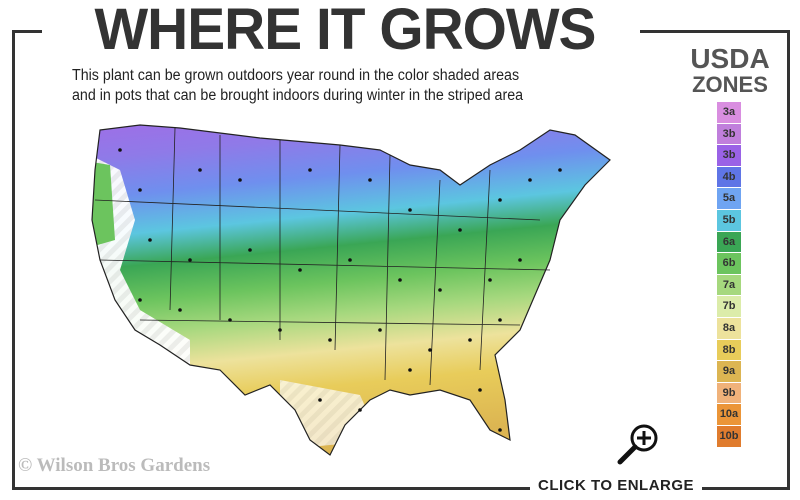 This screenshot has width=800, height=500. I want to click on legend-zone-5b: 5b, so click(729, 220).